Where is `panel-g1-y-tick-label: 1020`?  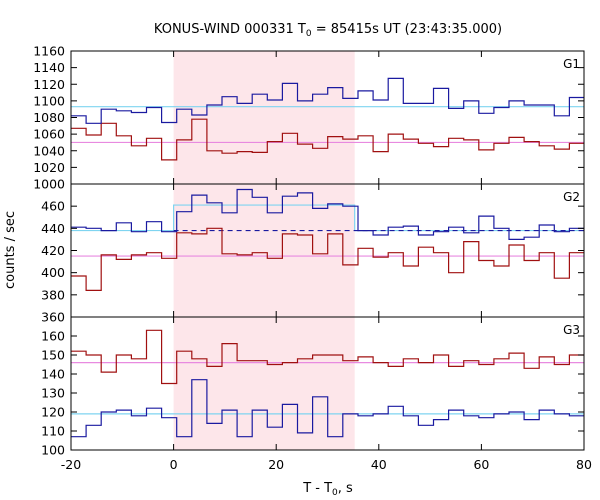 panel-g1-y-tick-label: 1020 is located at coordinates (49, 167).